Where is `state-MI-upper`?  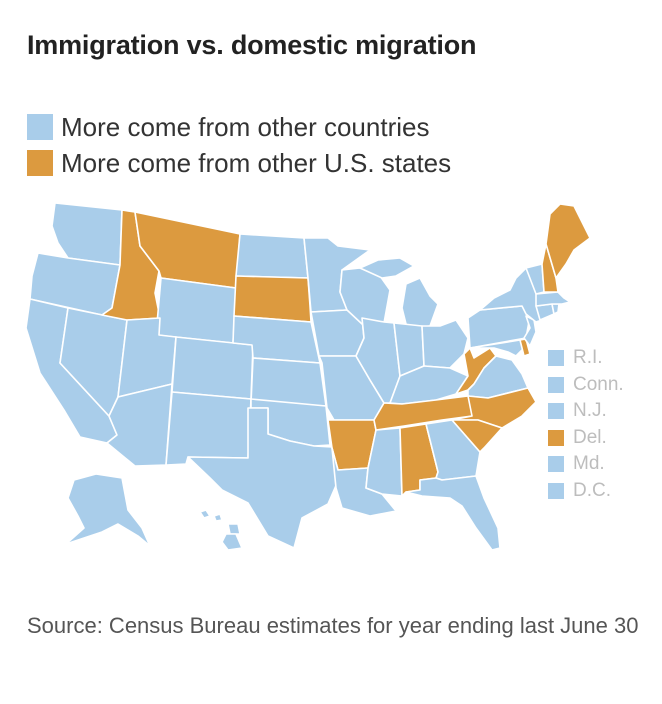 state-MI-upper is located at coordinates (387, 268).